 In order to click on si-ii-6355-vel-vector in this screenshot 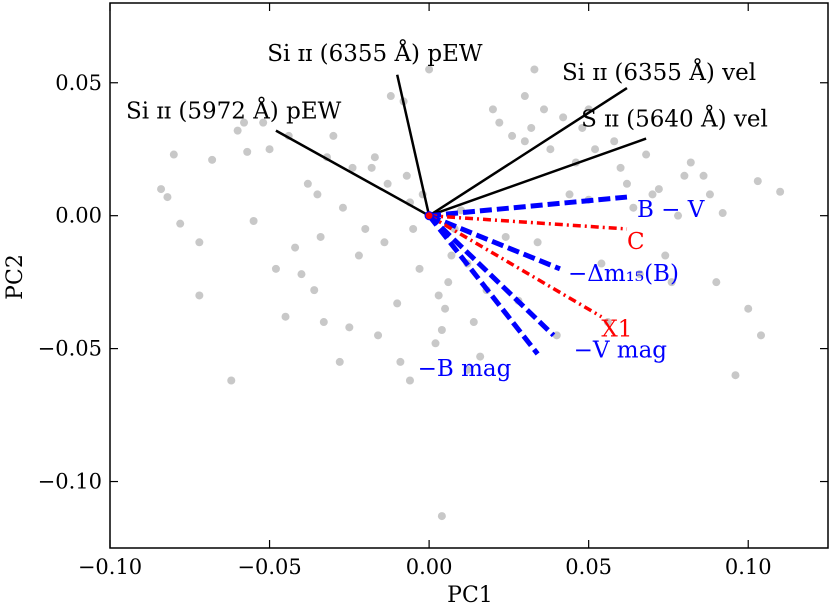, I will do `click(528, 152)`.